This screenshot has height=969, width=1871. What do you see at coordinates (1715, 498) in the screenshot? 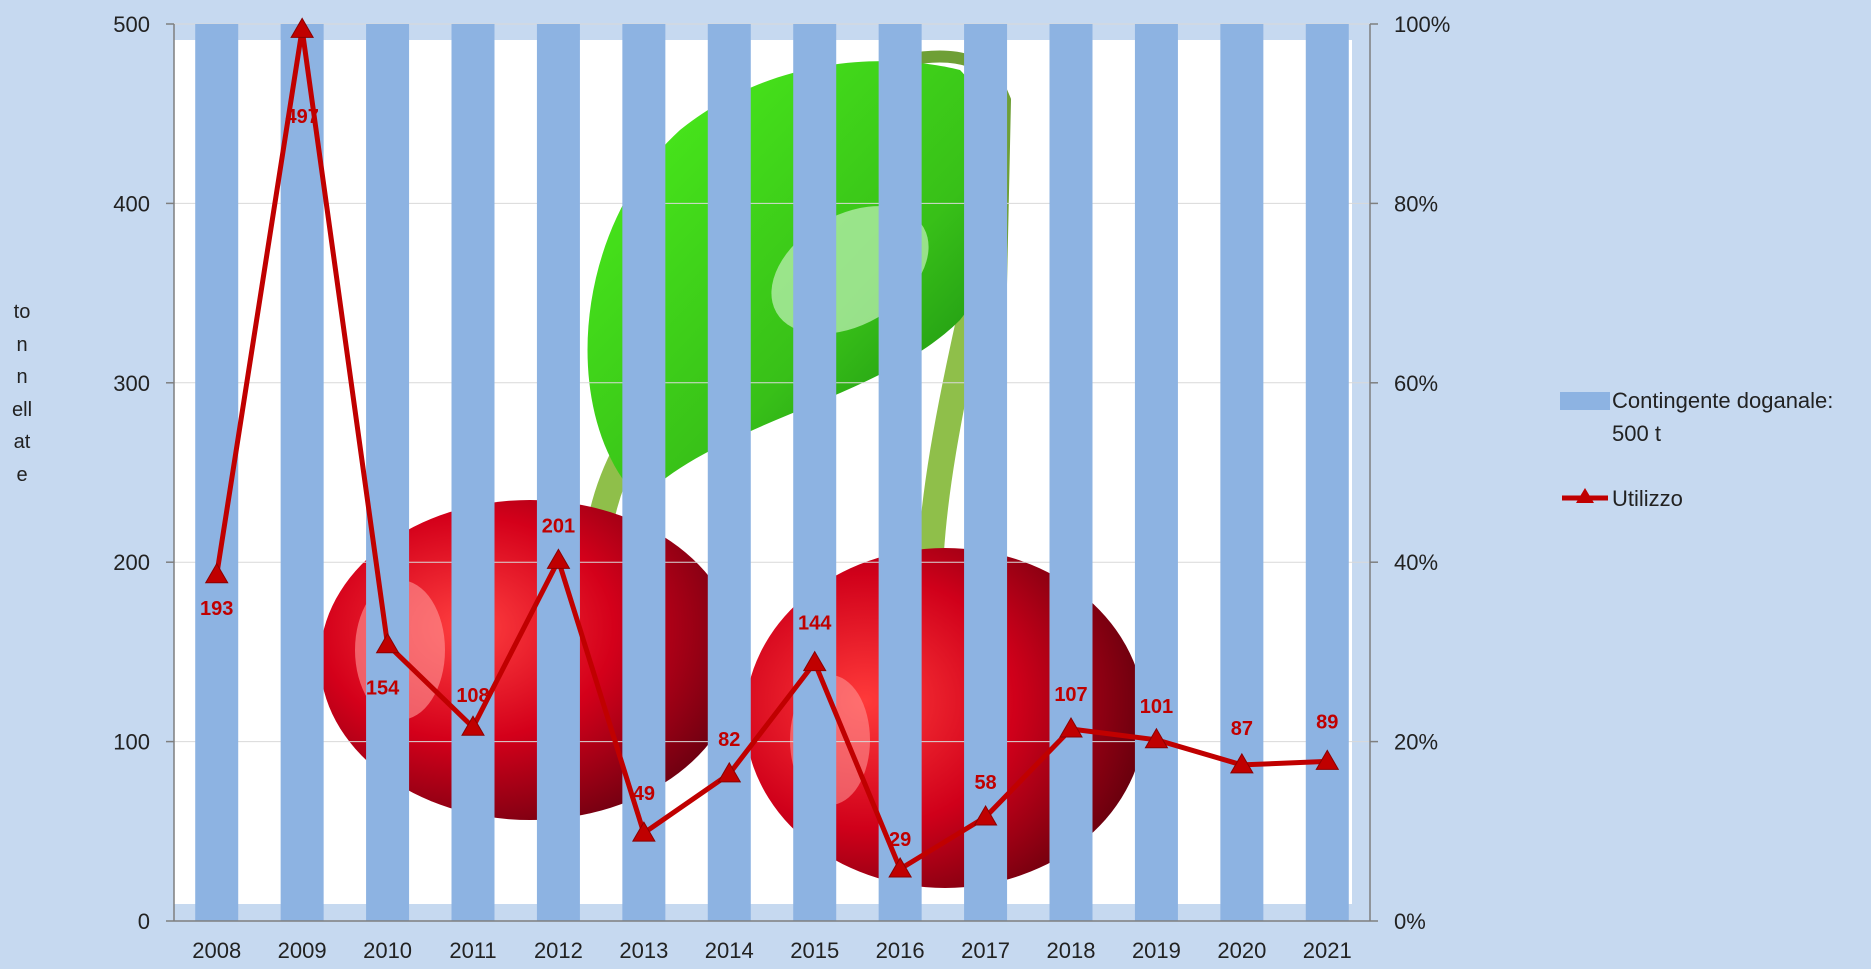
I see `legend-item-line: Utilizzo` at bounding box center [1715, 498].